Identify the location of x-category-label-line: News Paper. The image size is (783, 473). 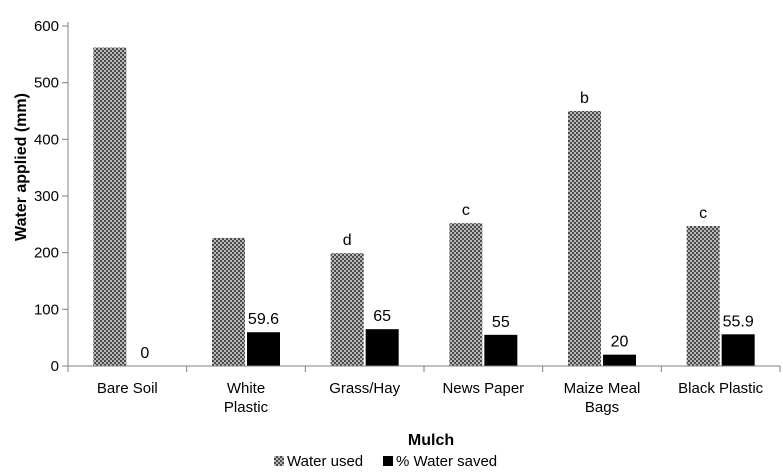
(483, 388).